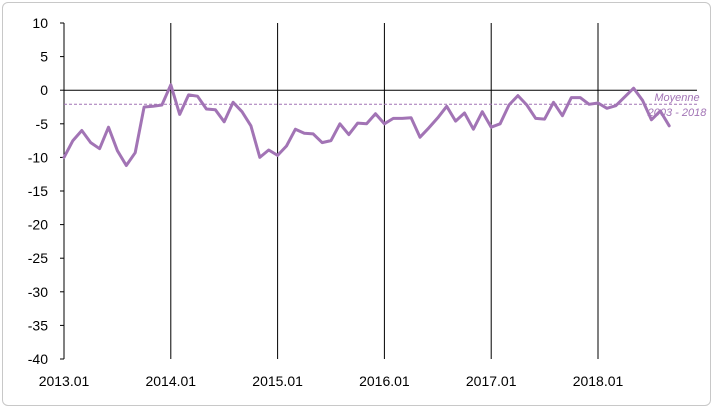  What do you see at coordinates (38, 225) in the screenshot?
I see `y-tick-label: -20` at bounding box center [38, 225].